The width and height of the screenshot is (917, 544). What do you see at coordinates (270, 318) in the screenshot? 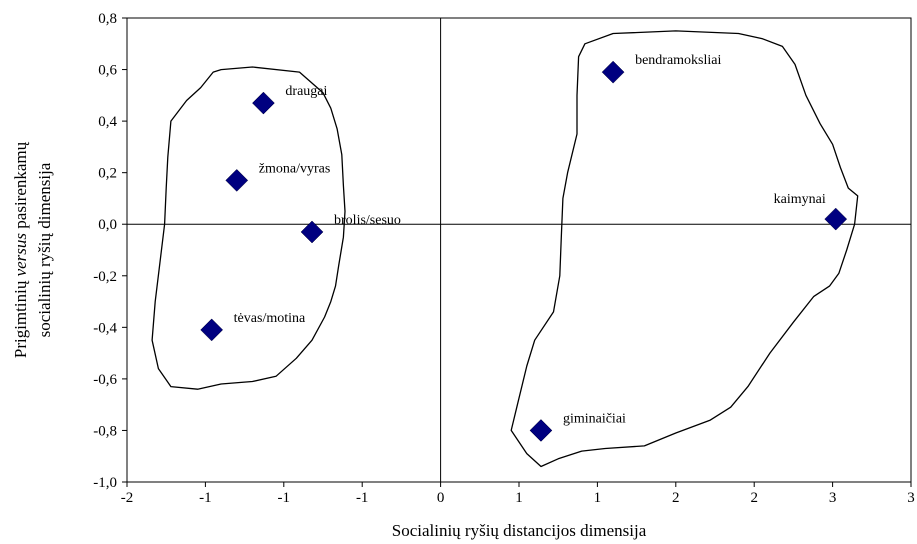
I see `point-label: tėvas/motina` at bounding box center [270, 318].